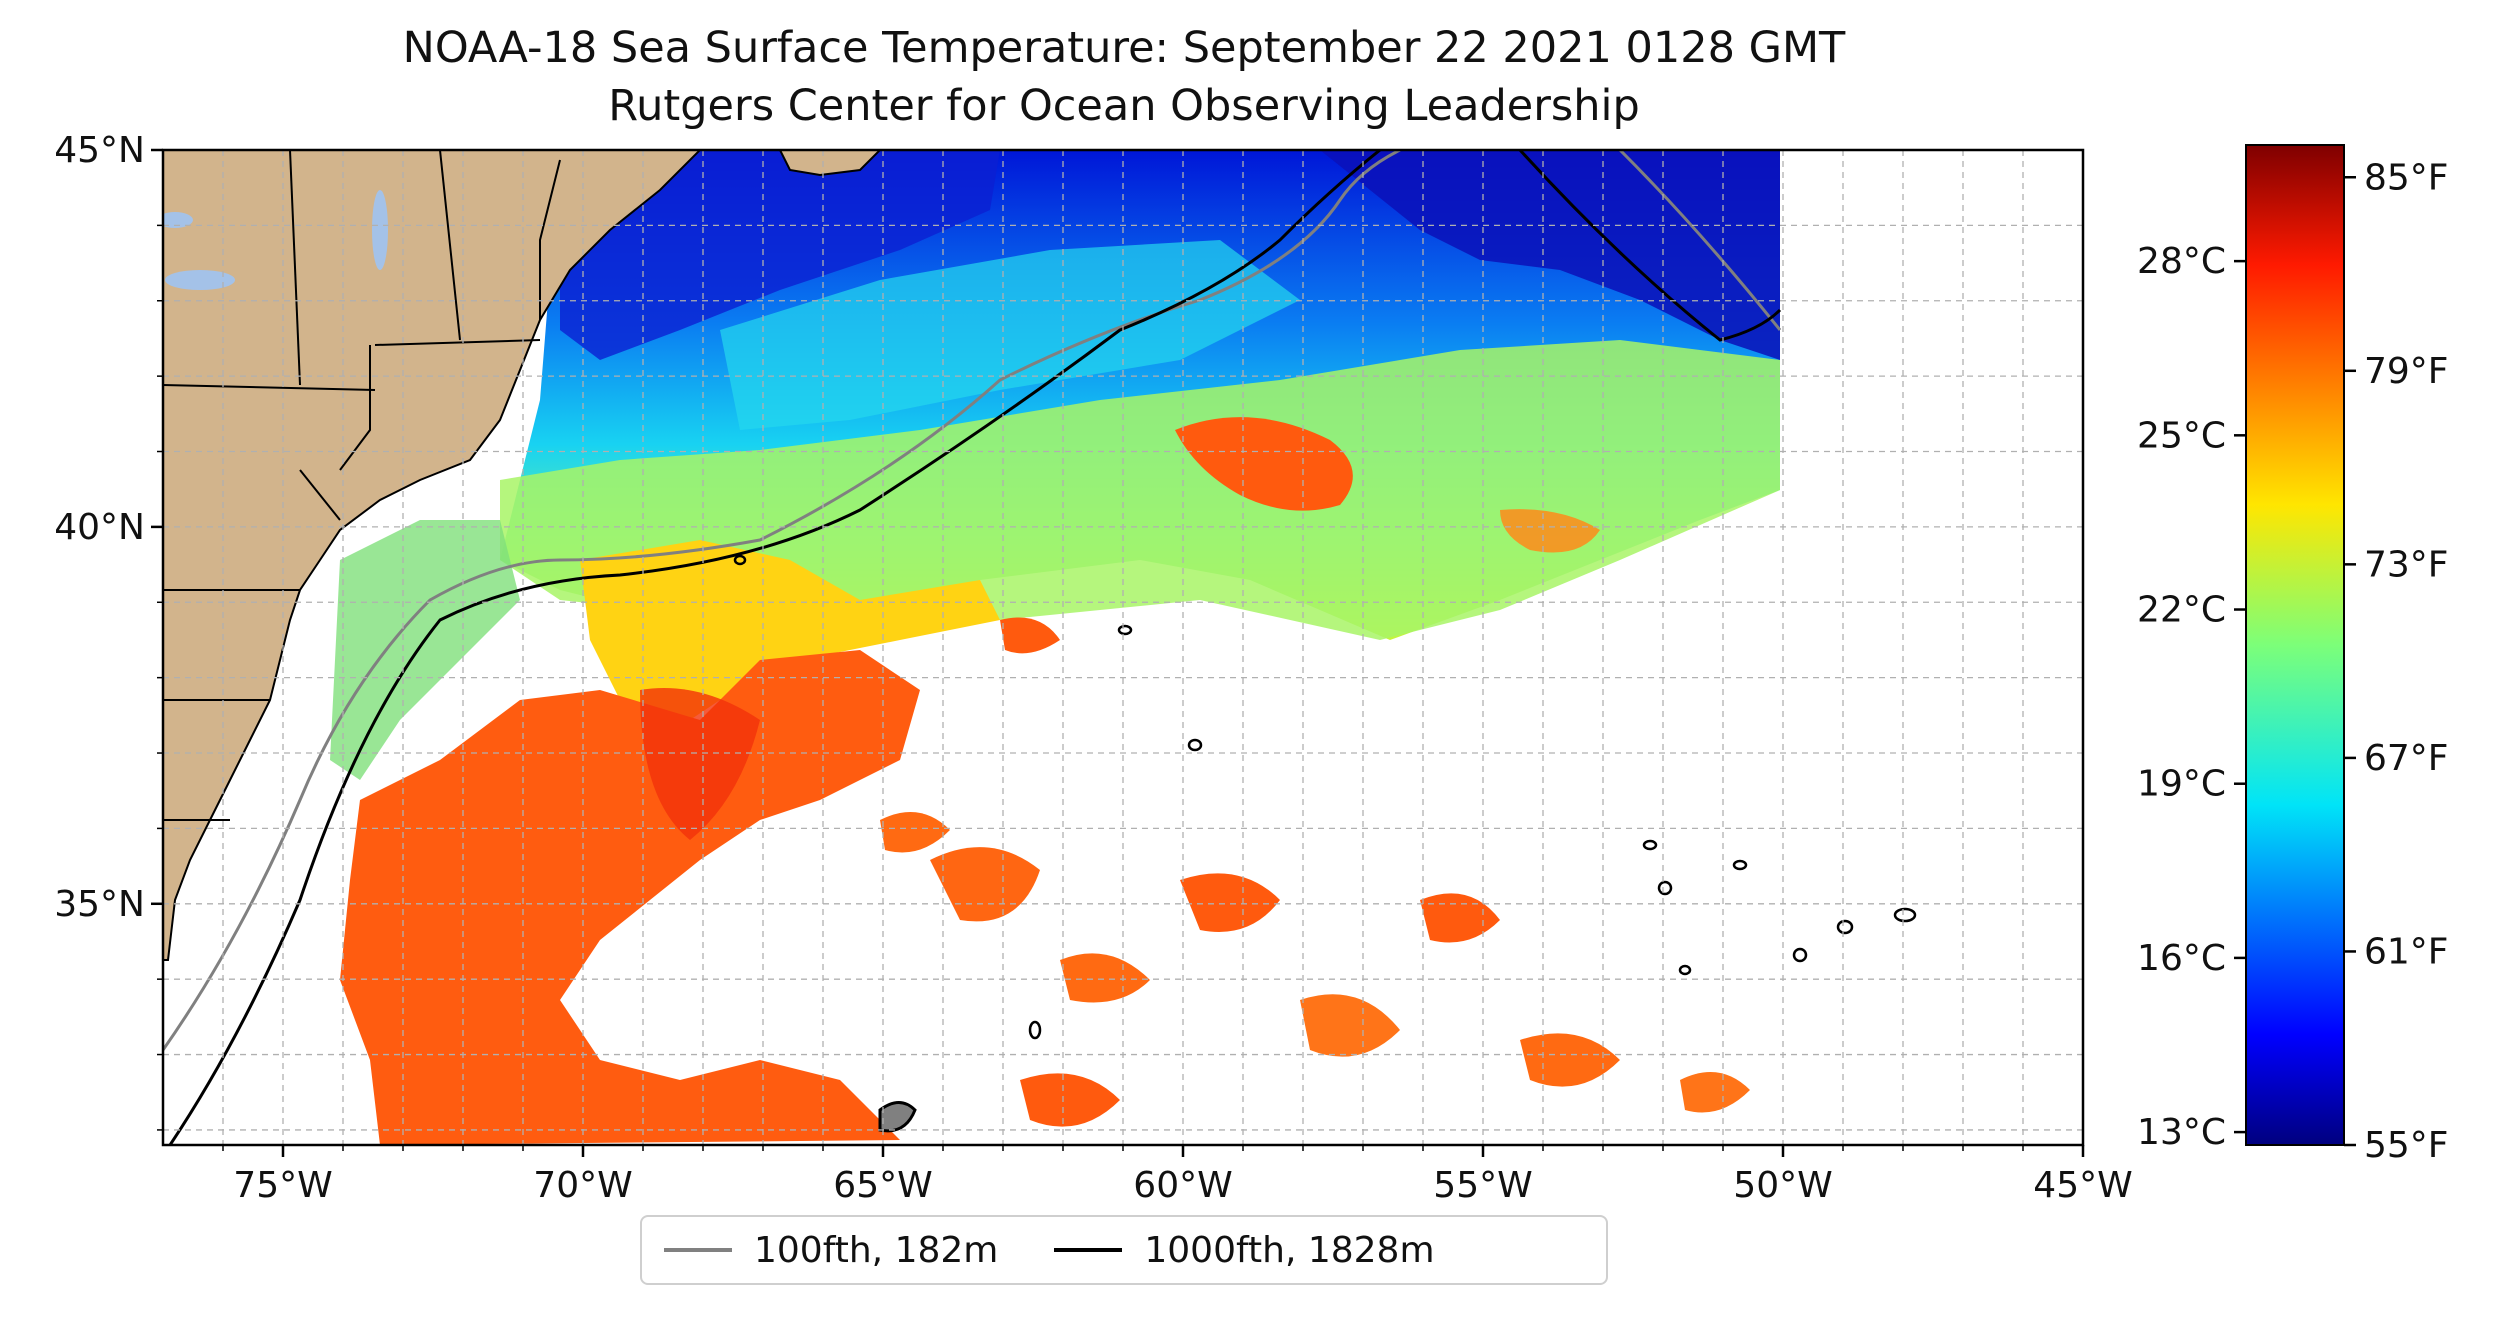  I want to click on map-legend: 100fth, 182m 1000fth, 1828m, so click(1124, 1250).